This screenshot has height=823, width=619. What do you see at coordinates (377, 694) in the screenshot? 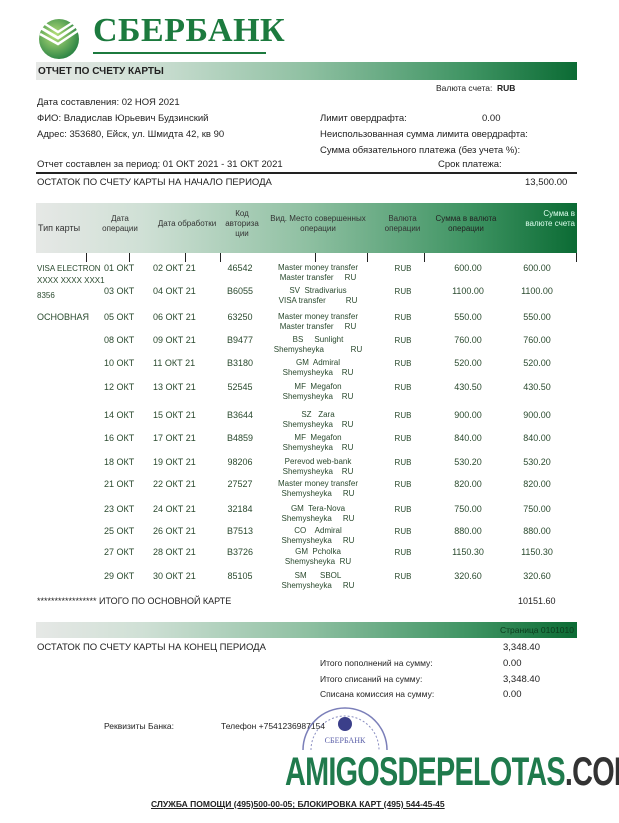
I see `commission-label: Списана комиссия на сумму:` at bounding box center [377, 694].